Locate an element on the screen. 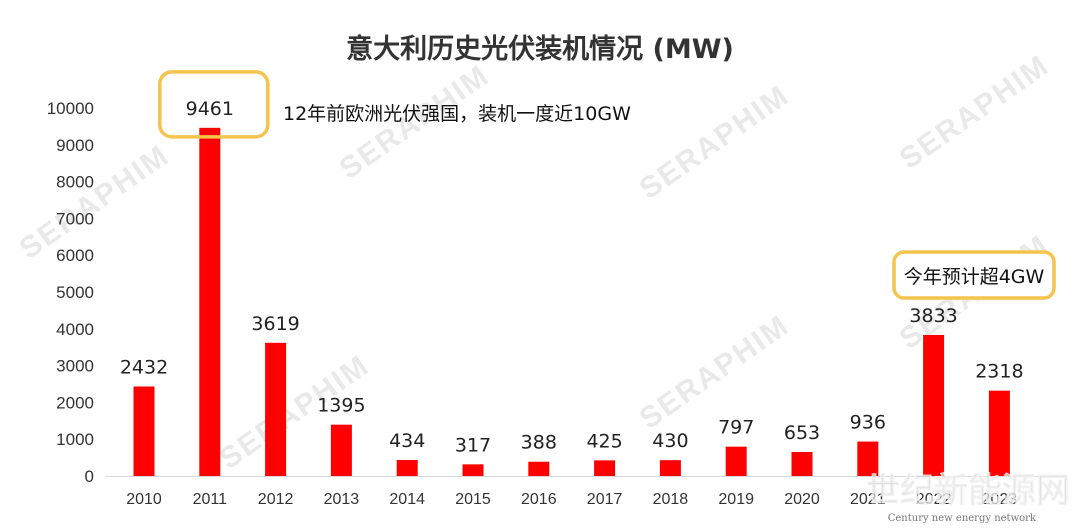  chart-title: 意大利历史光伏装机情况 (MW) is located at coordinates (540, 49).